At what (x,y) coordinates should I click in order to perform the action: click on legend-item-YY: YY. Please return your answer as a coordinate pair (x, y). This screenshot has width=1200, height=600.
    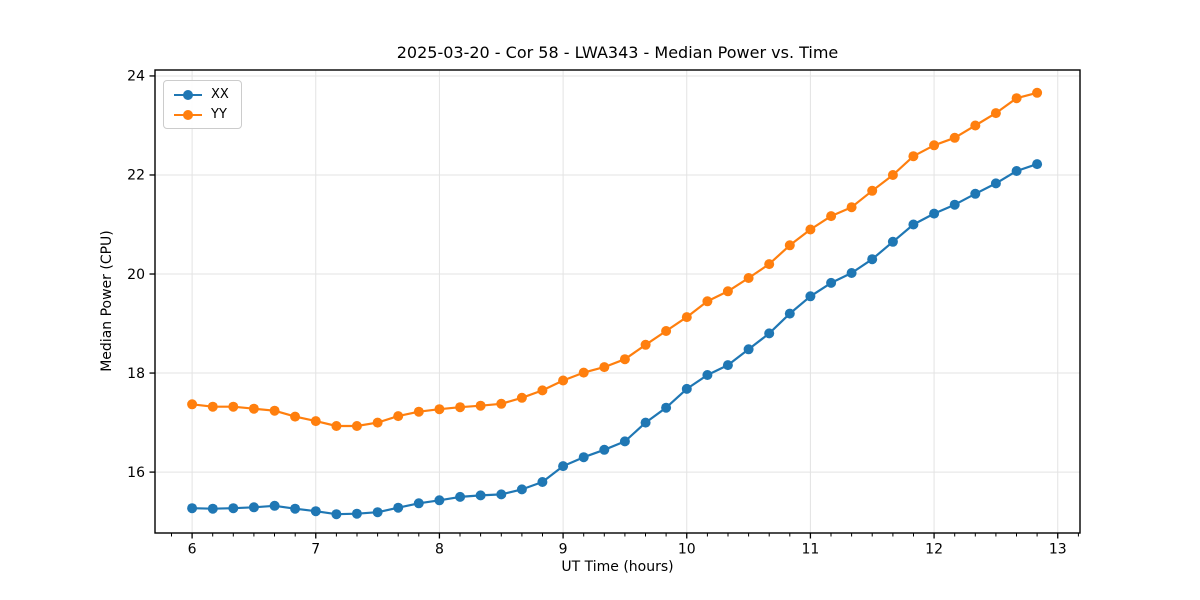
    Looking at the image, I should click on (201, 114).